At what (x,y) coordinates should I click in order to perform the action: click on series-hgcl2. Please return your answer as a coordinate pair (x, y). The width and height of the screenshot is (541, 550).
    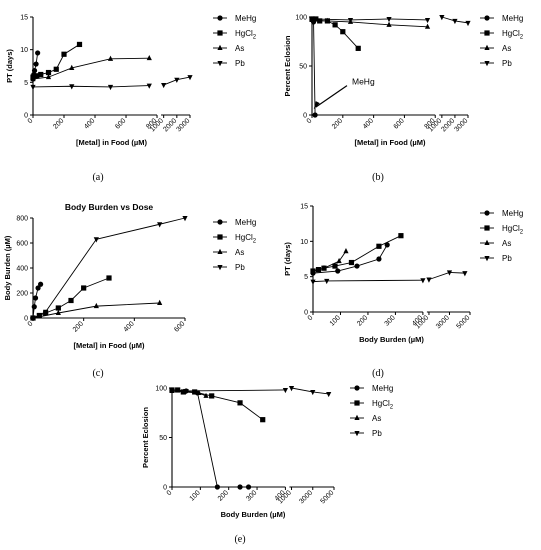
    Looking at the image, I should click on (71, 298).